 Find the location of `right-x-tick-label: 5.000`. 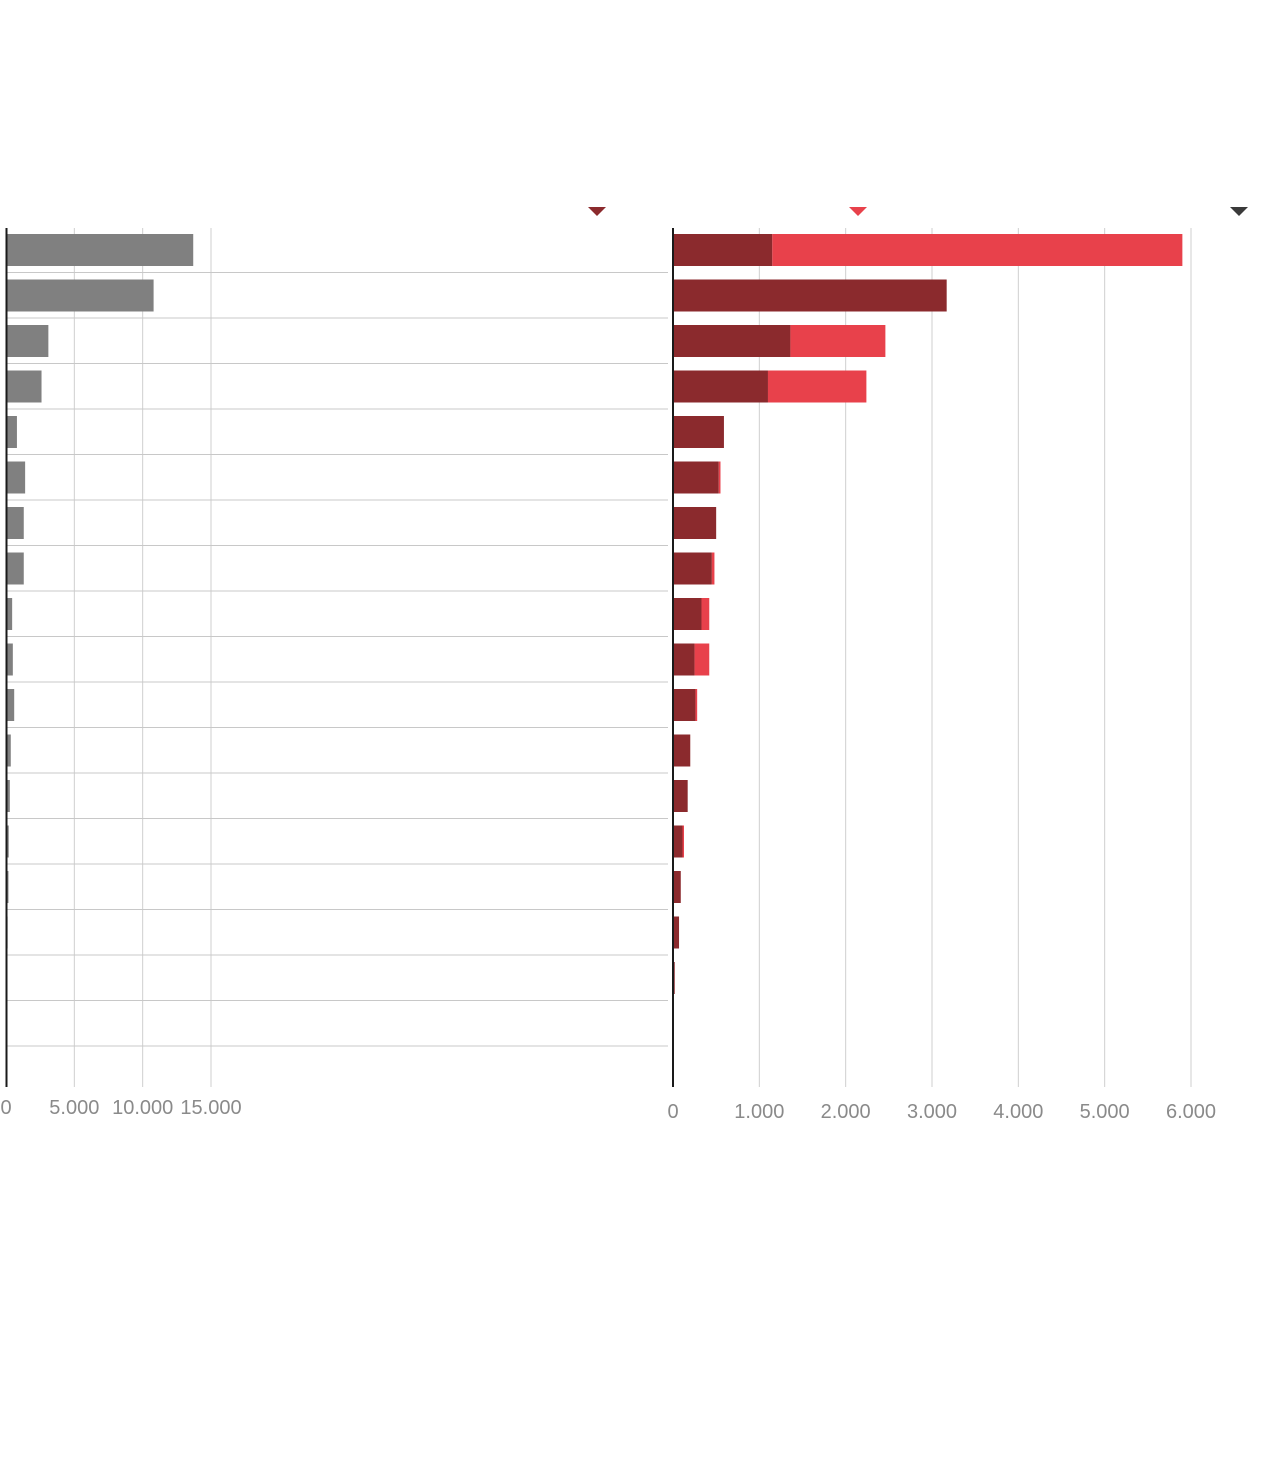

right-x-tick-label: 5.000 is located at coordinates (1105, 1112).